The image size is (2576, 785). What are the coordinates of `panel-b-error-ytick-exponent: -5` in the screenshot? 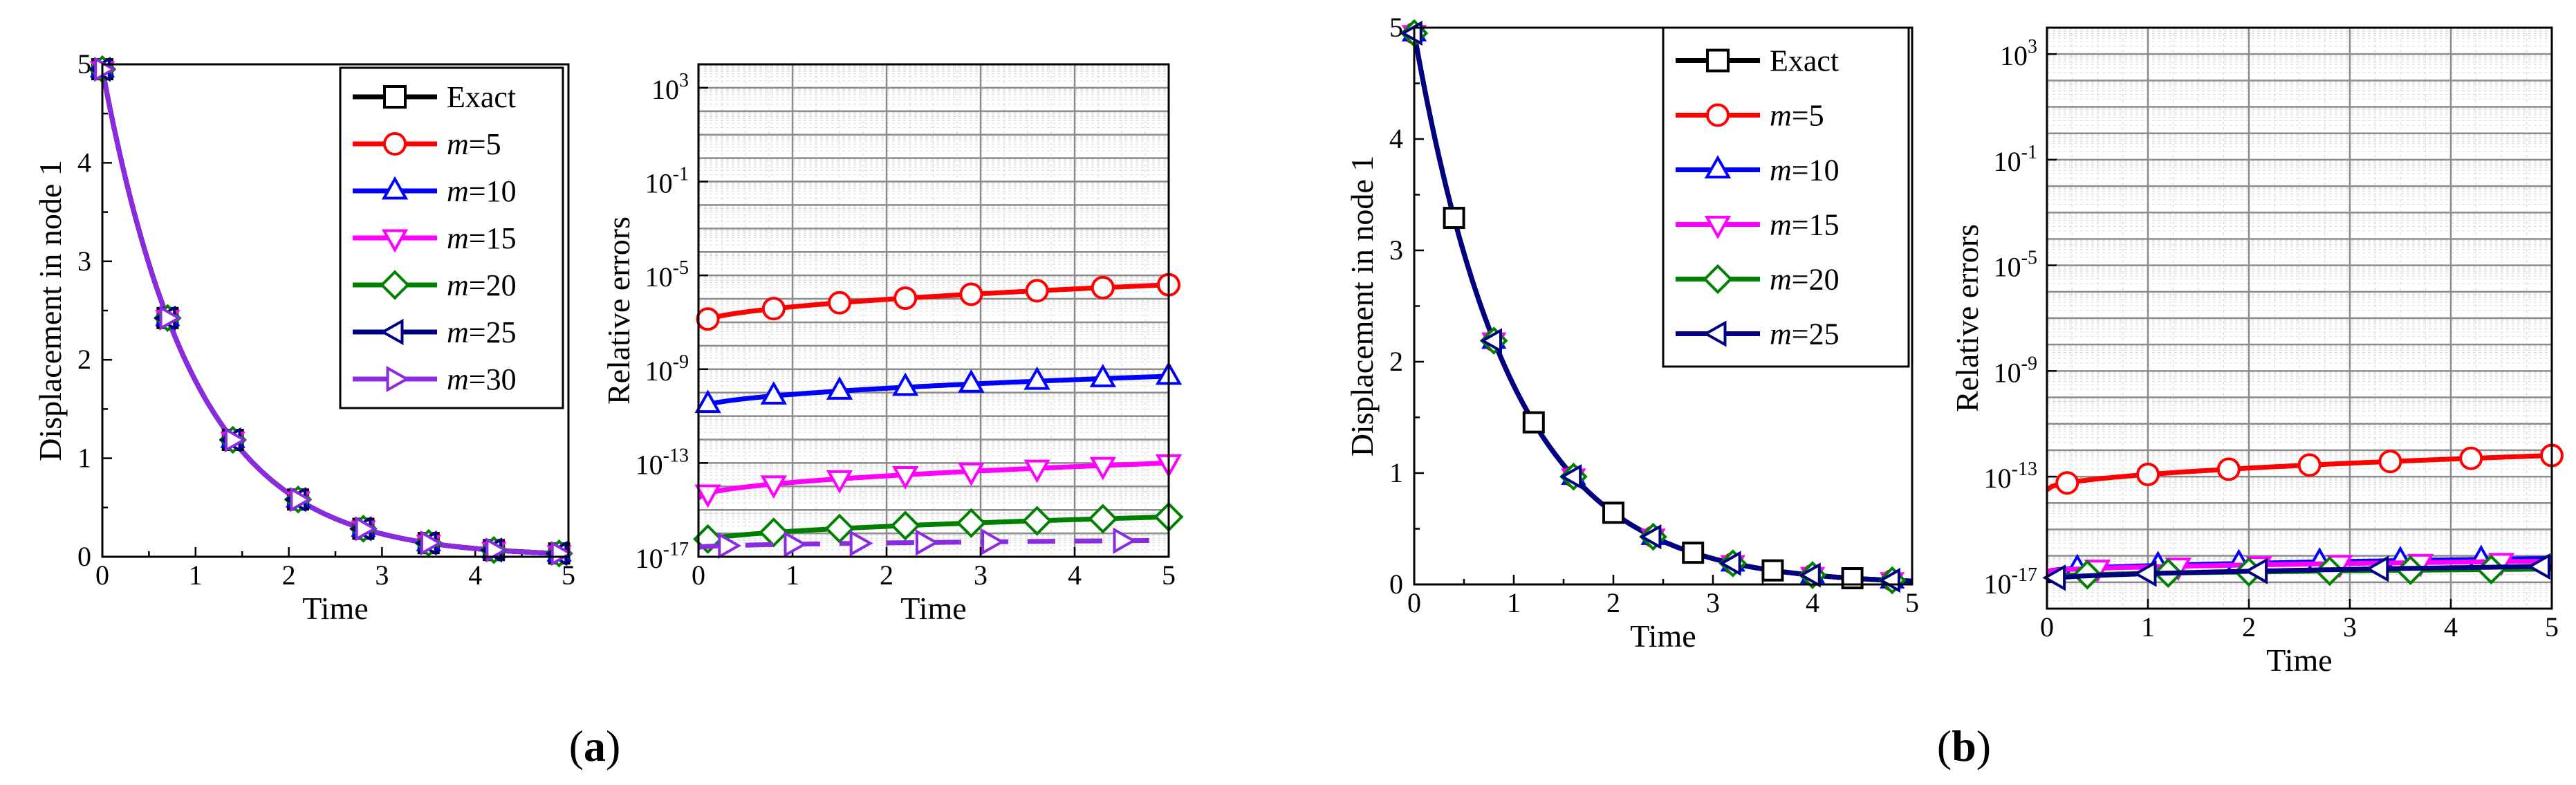 It's located at (2029, 258).